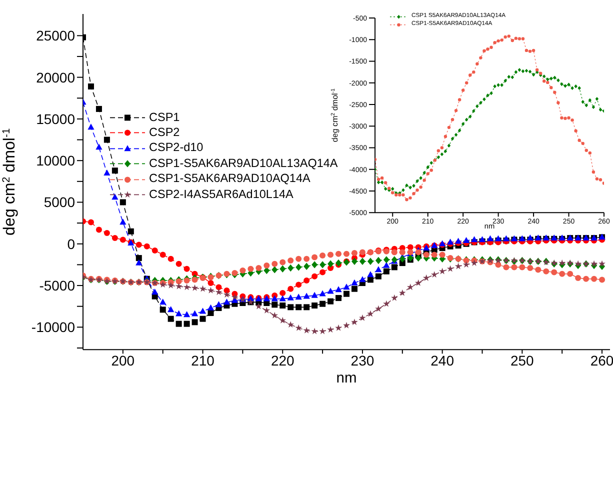 This screenshot has height=478, width=613. What do you see at coordinates (53, 327) in the screenshot?
I see `y-tick-label: -10000` at bounding box center [53, 327].